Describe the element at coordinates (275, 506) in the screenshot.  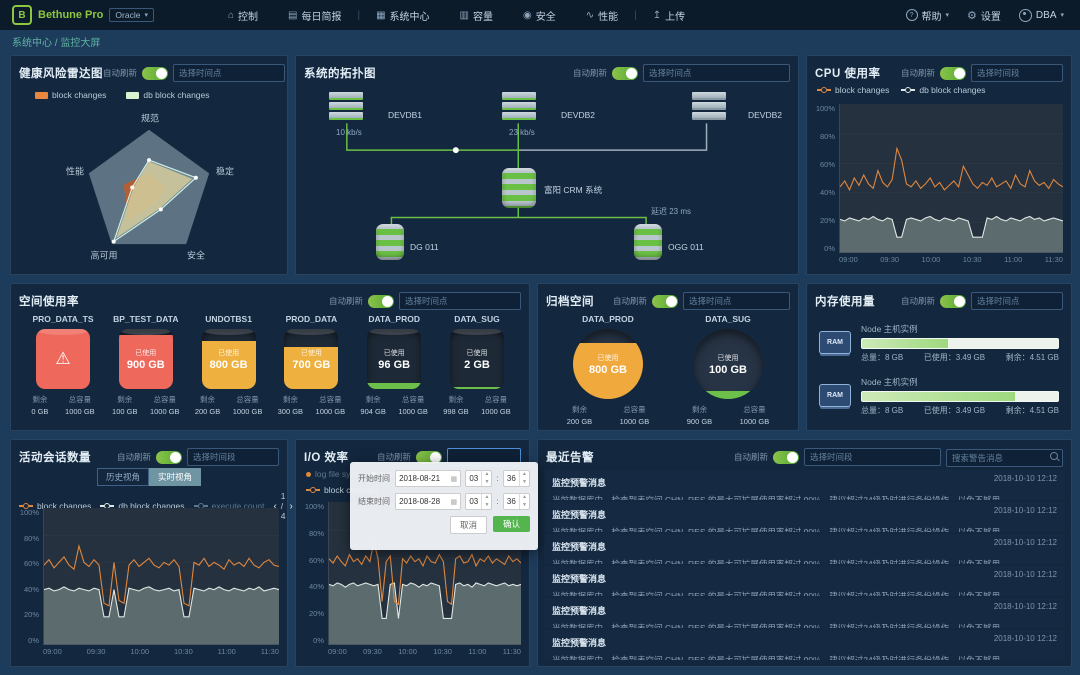
I see `pager-prev-icon: ‹` at that location.